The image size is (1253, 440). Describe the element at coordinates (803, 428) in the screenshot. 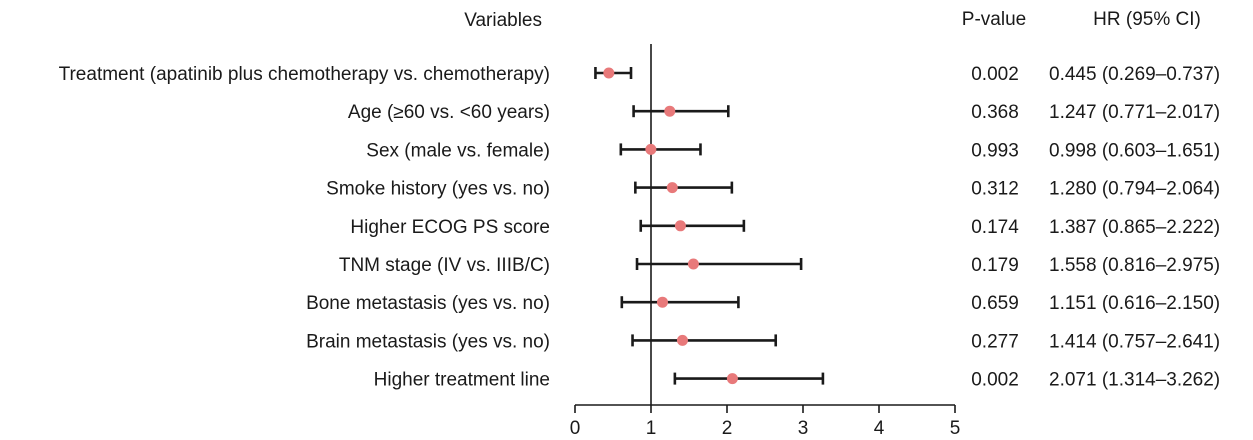

I see `x-tick-label: 3` at that location.